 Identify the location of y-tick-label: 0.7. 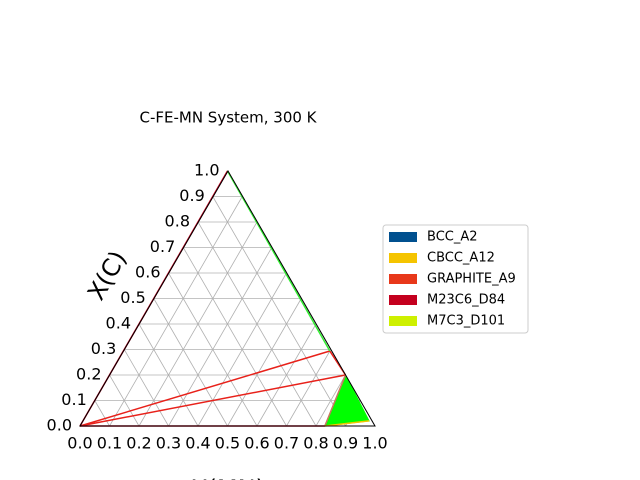
(162, 246).